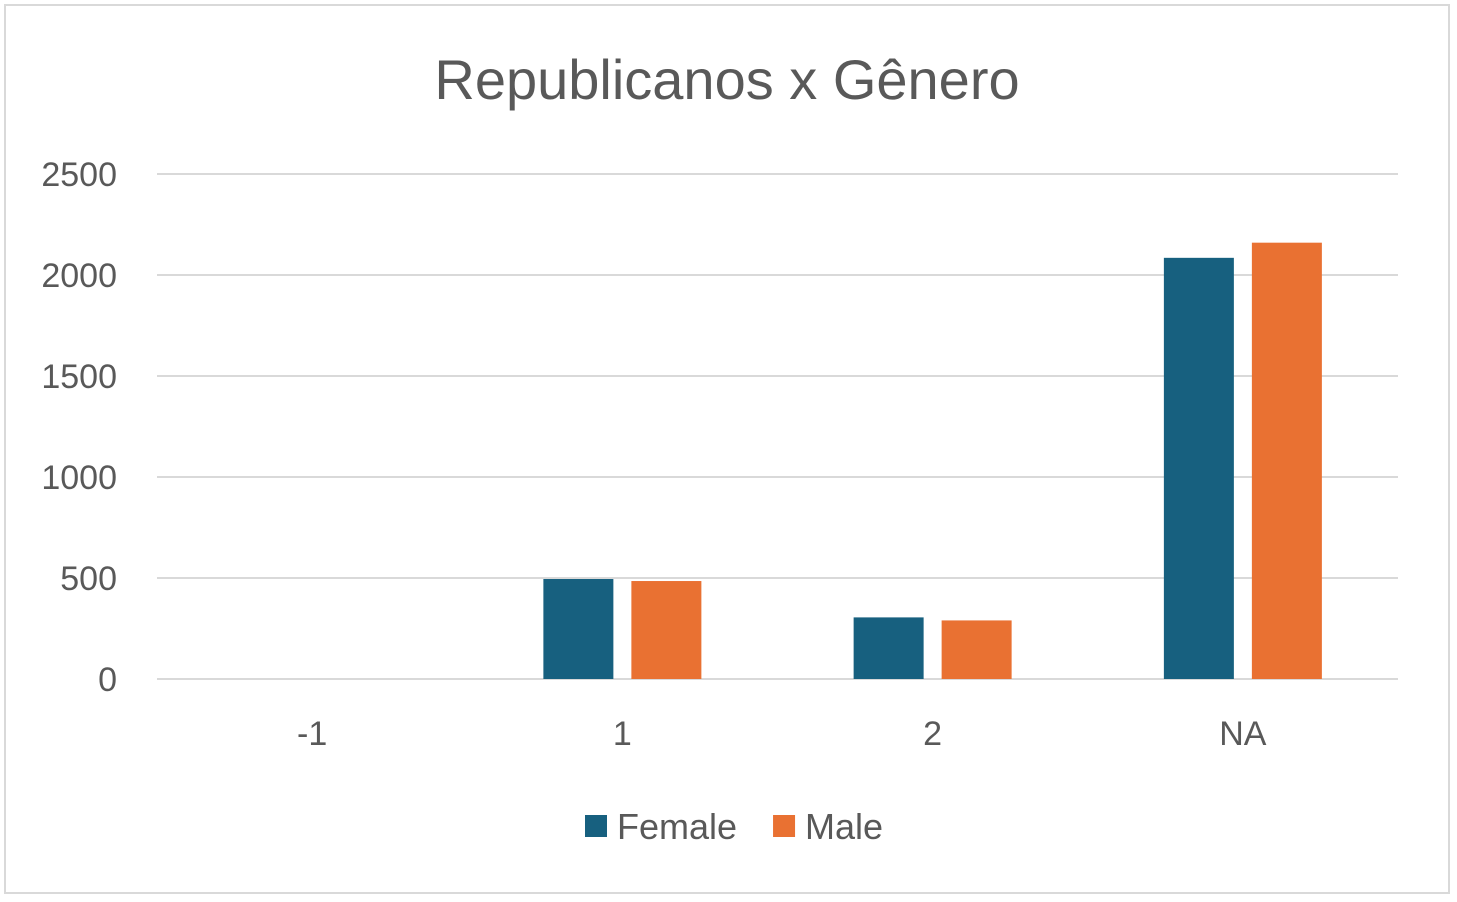 The height and width of the screenshot is (902, 1457). Describe the element at coordinates (79, 276) in the screenshot. I see `y-tick-label: 2000` at that location.